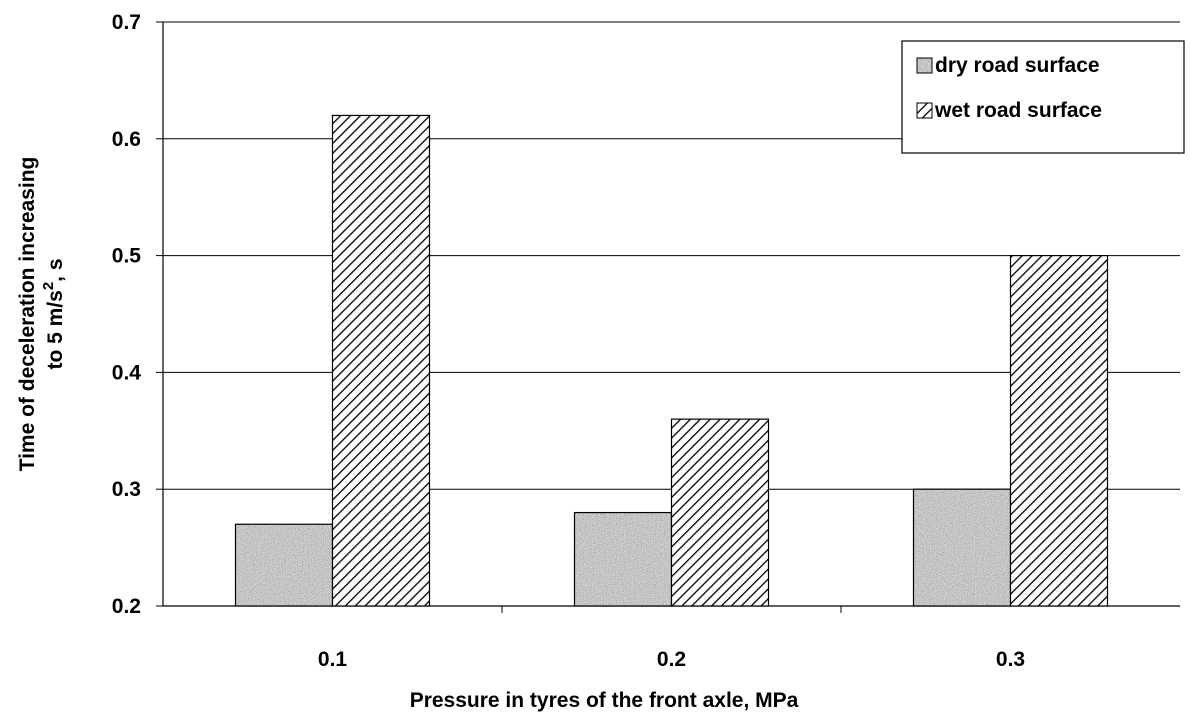 This screenshot has width=1190, height=717. What do you see at coordinates (720, 512) in the screenshot?
I see `bar-wet-0.2` at bounding box center [720, 512].